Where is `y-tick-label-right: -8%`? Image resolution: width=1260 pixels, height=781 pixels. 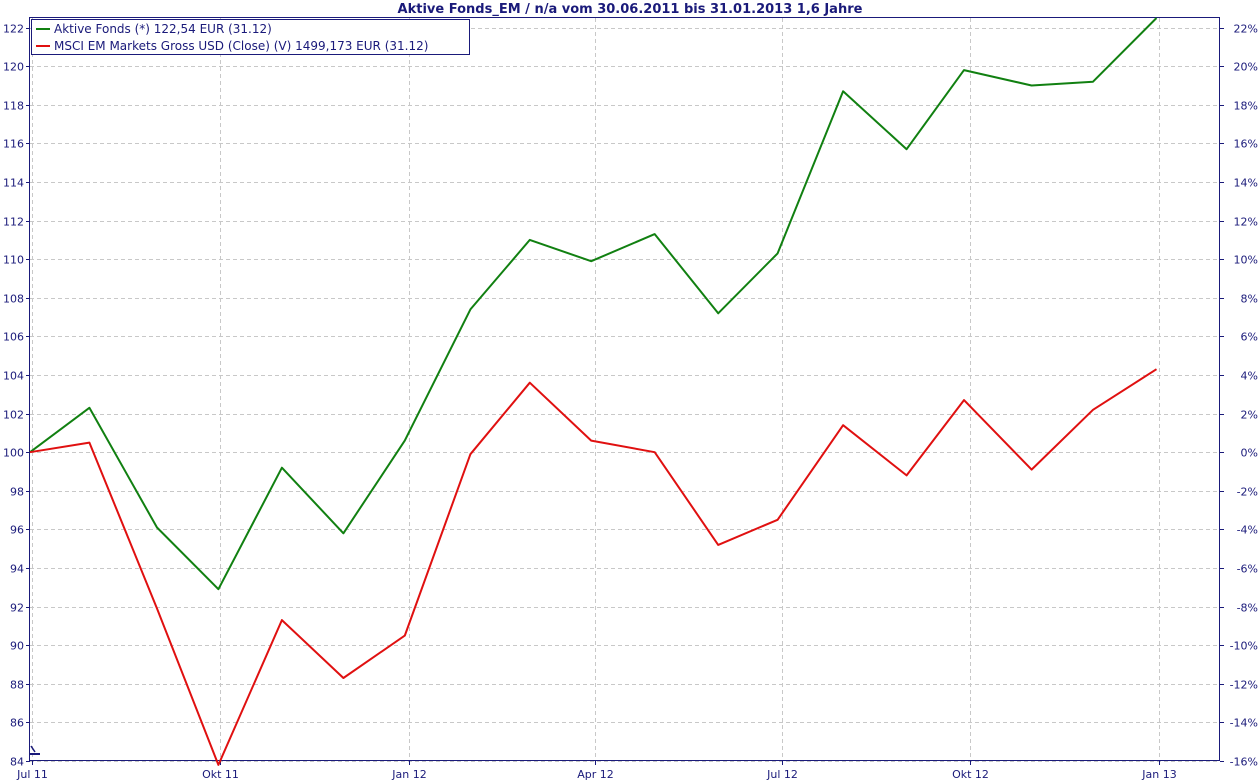 y-tick-label-right: -8% is located at coordinates (1247, 608).